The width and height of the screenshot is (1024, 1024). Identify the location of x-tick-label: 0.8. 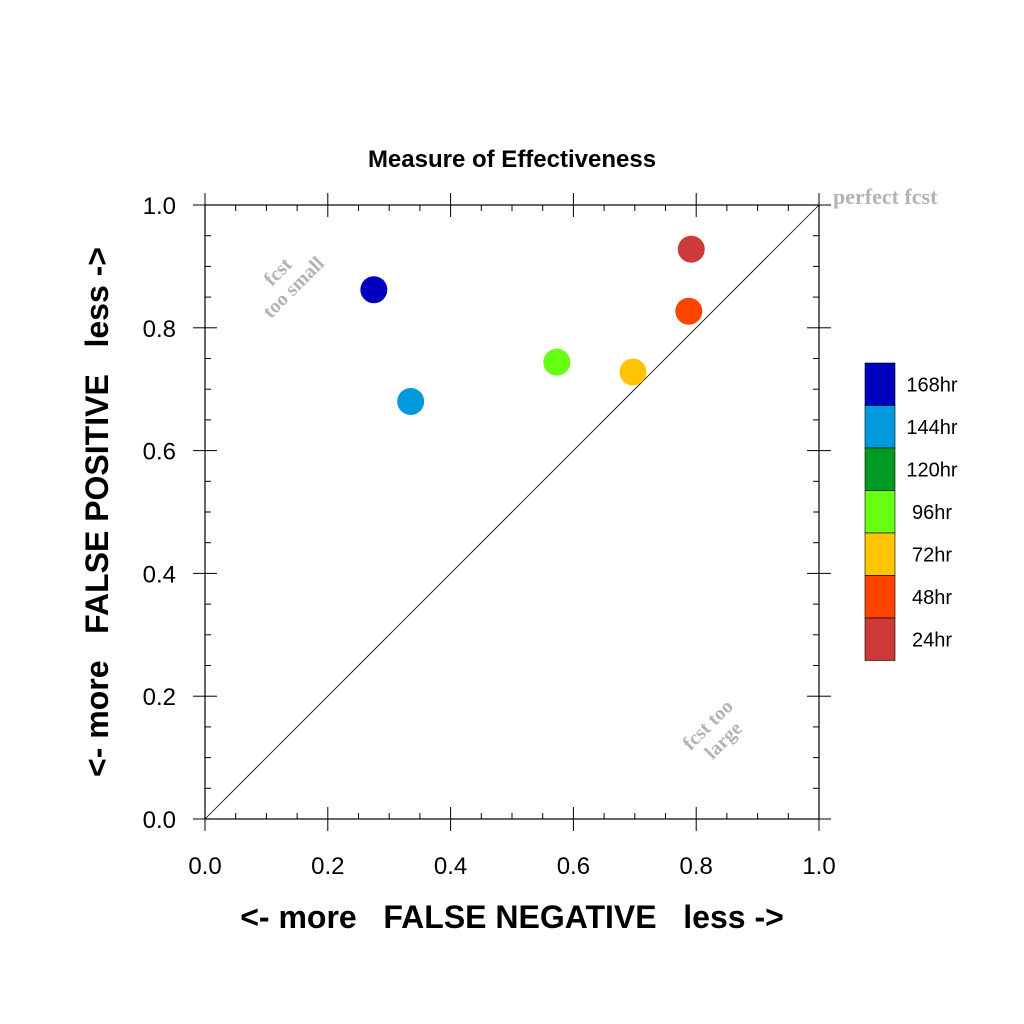
(696, 866).